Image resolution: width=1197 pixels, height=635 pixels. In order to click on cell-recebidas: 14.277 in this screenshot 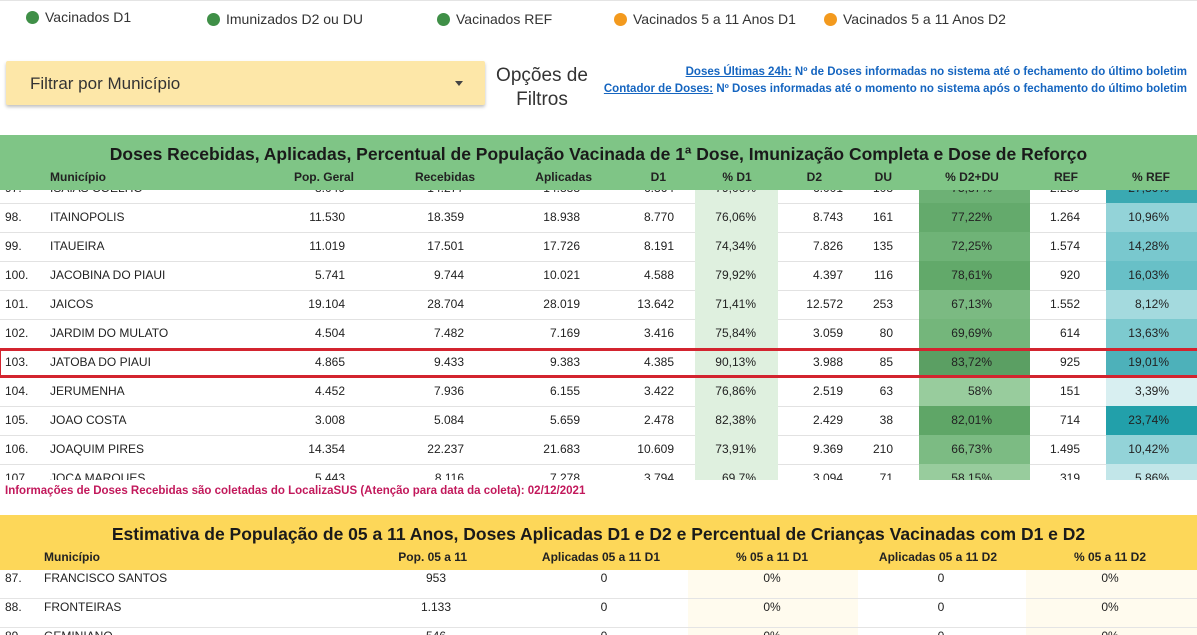, I will do `click(445, 196)`.